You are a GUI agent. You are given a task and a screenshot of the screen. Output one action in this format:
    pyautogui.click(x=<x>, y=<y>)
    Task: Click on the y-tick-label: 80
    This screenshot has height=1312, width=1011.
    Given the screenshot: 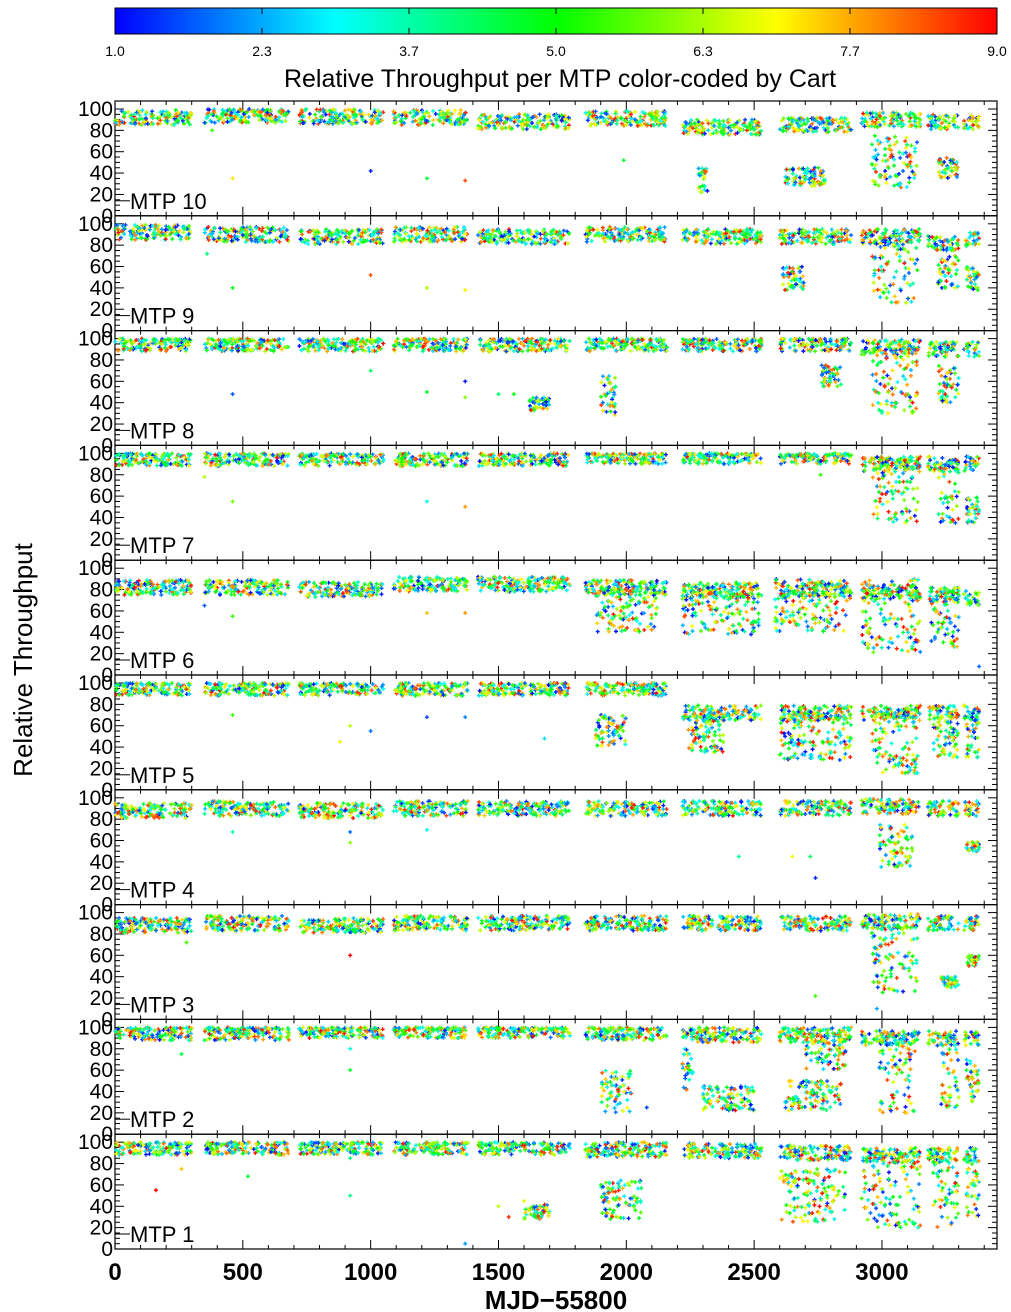 What is the action you would take?
    pyautogui.click(x=101, y=360)
    